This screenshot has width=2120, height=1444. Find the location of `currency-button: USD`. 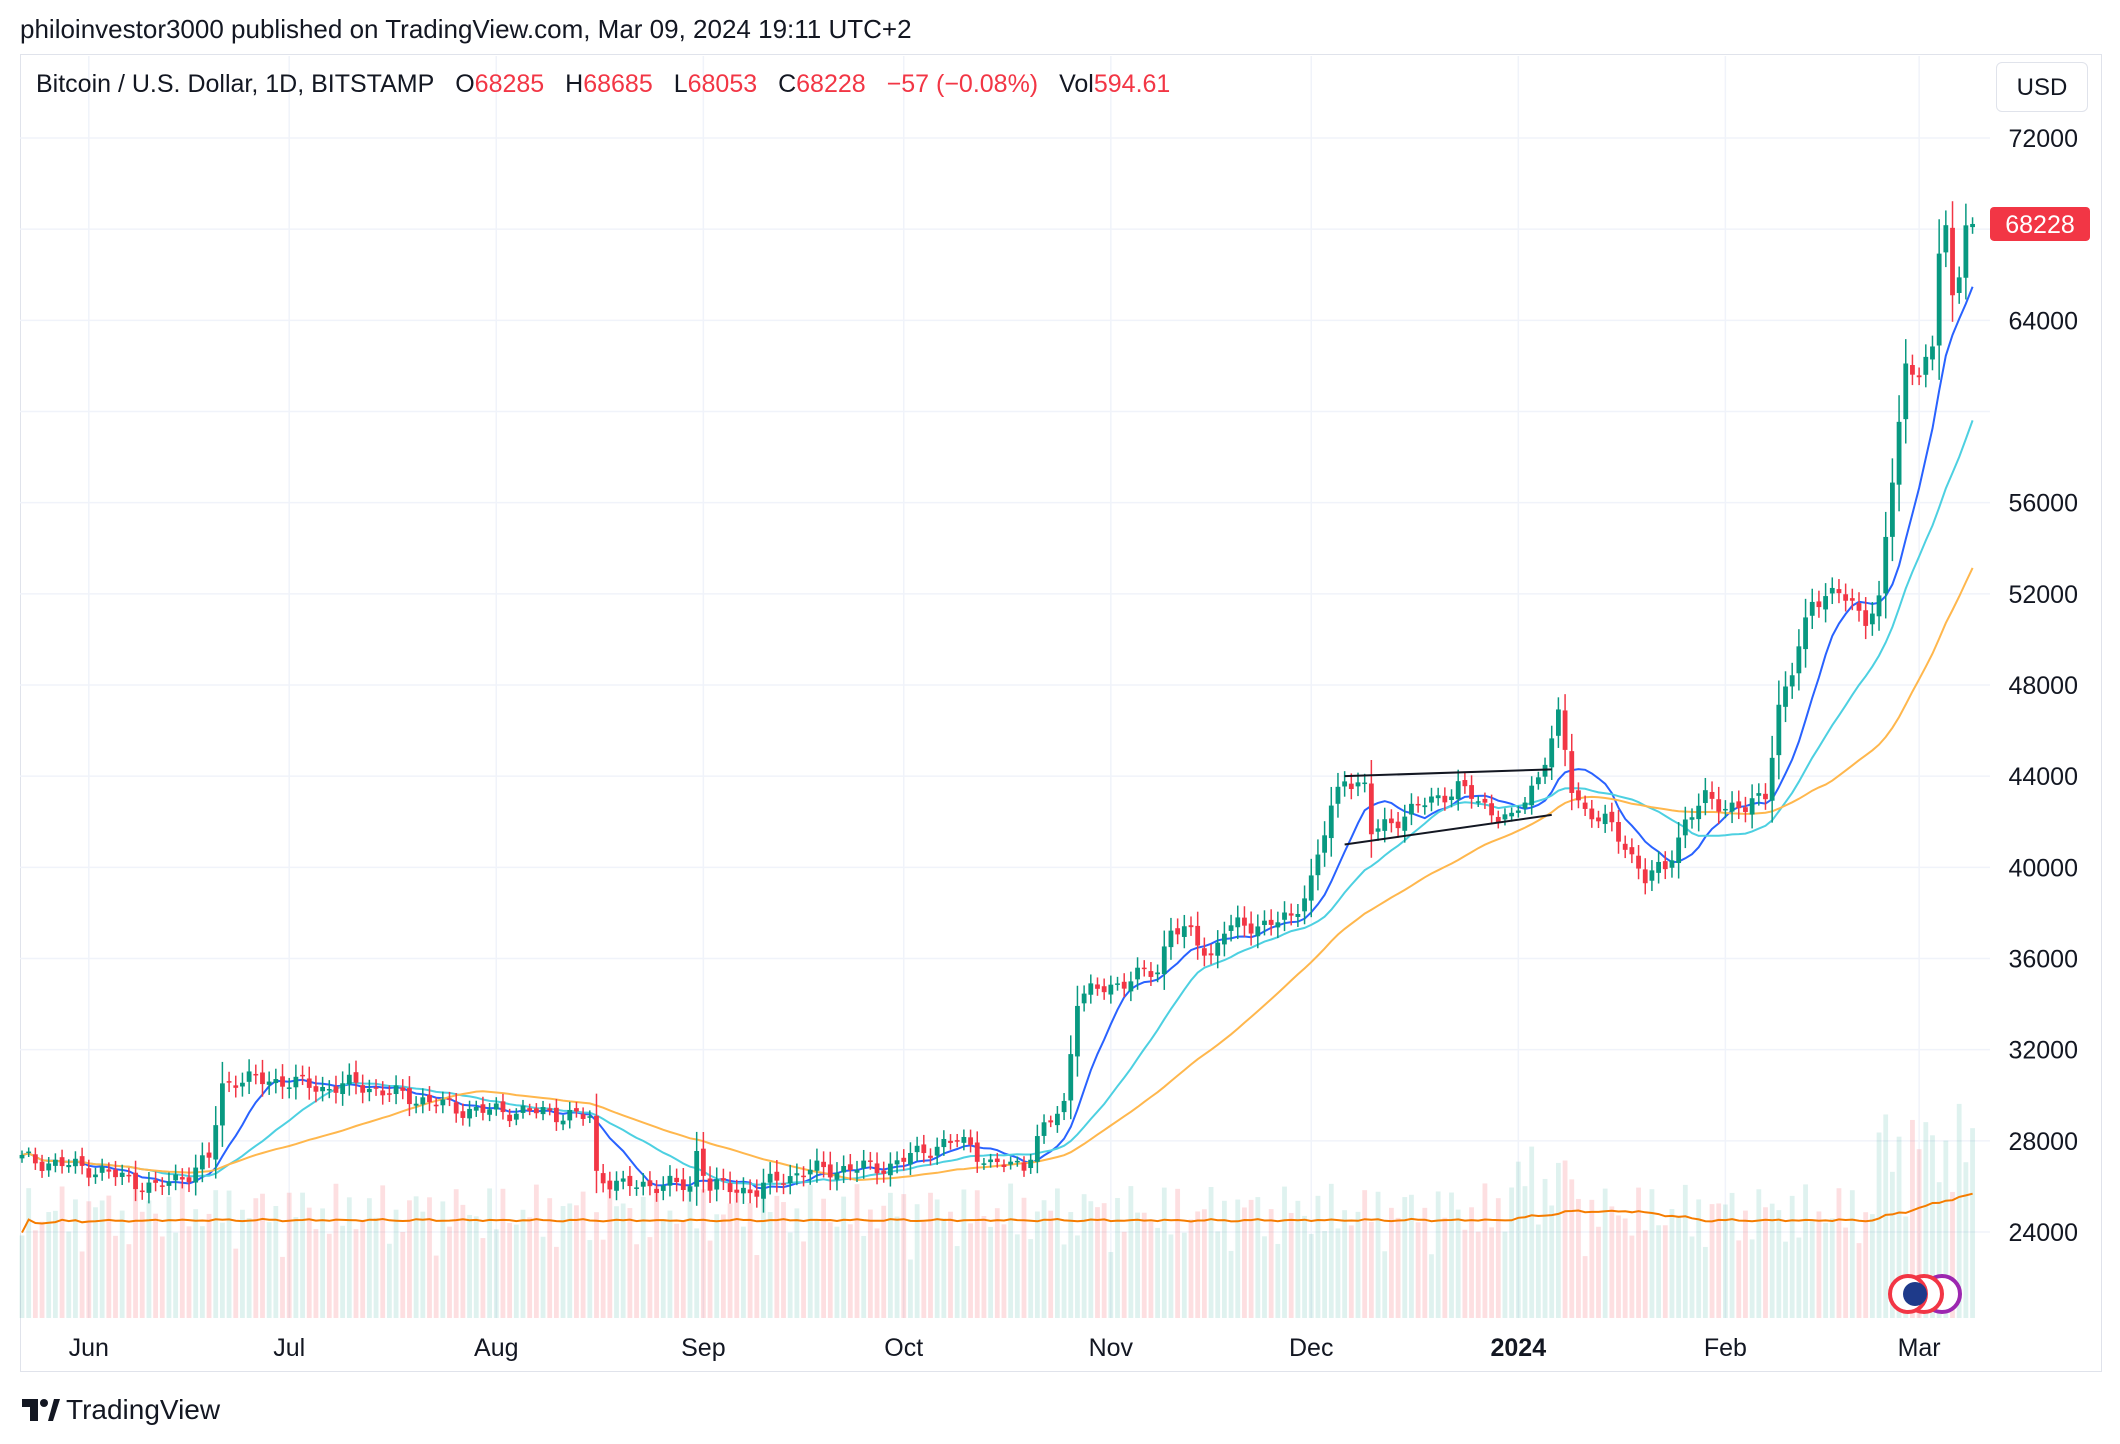

currency-button: USD is located at coordinates (2042, 87).